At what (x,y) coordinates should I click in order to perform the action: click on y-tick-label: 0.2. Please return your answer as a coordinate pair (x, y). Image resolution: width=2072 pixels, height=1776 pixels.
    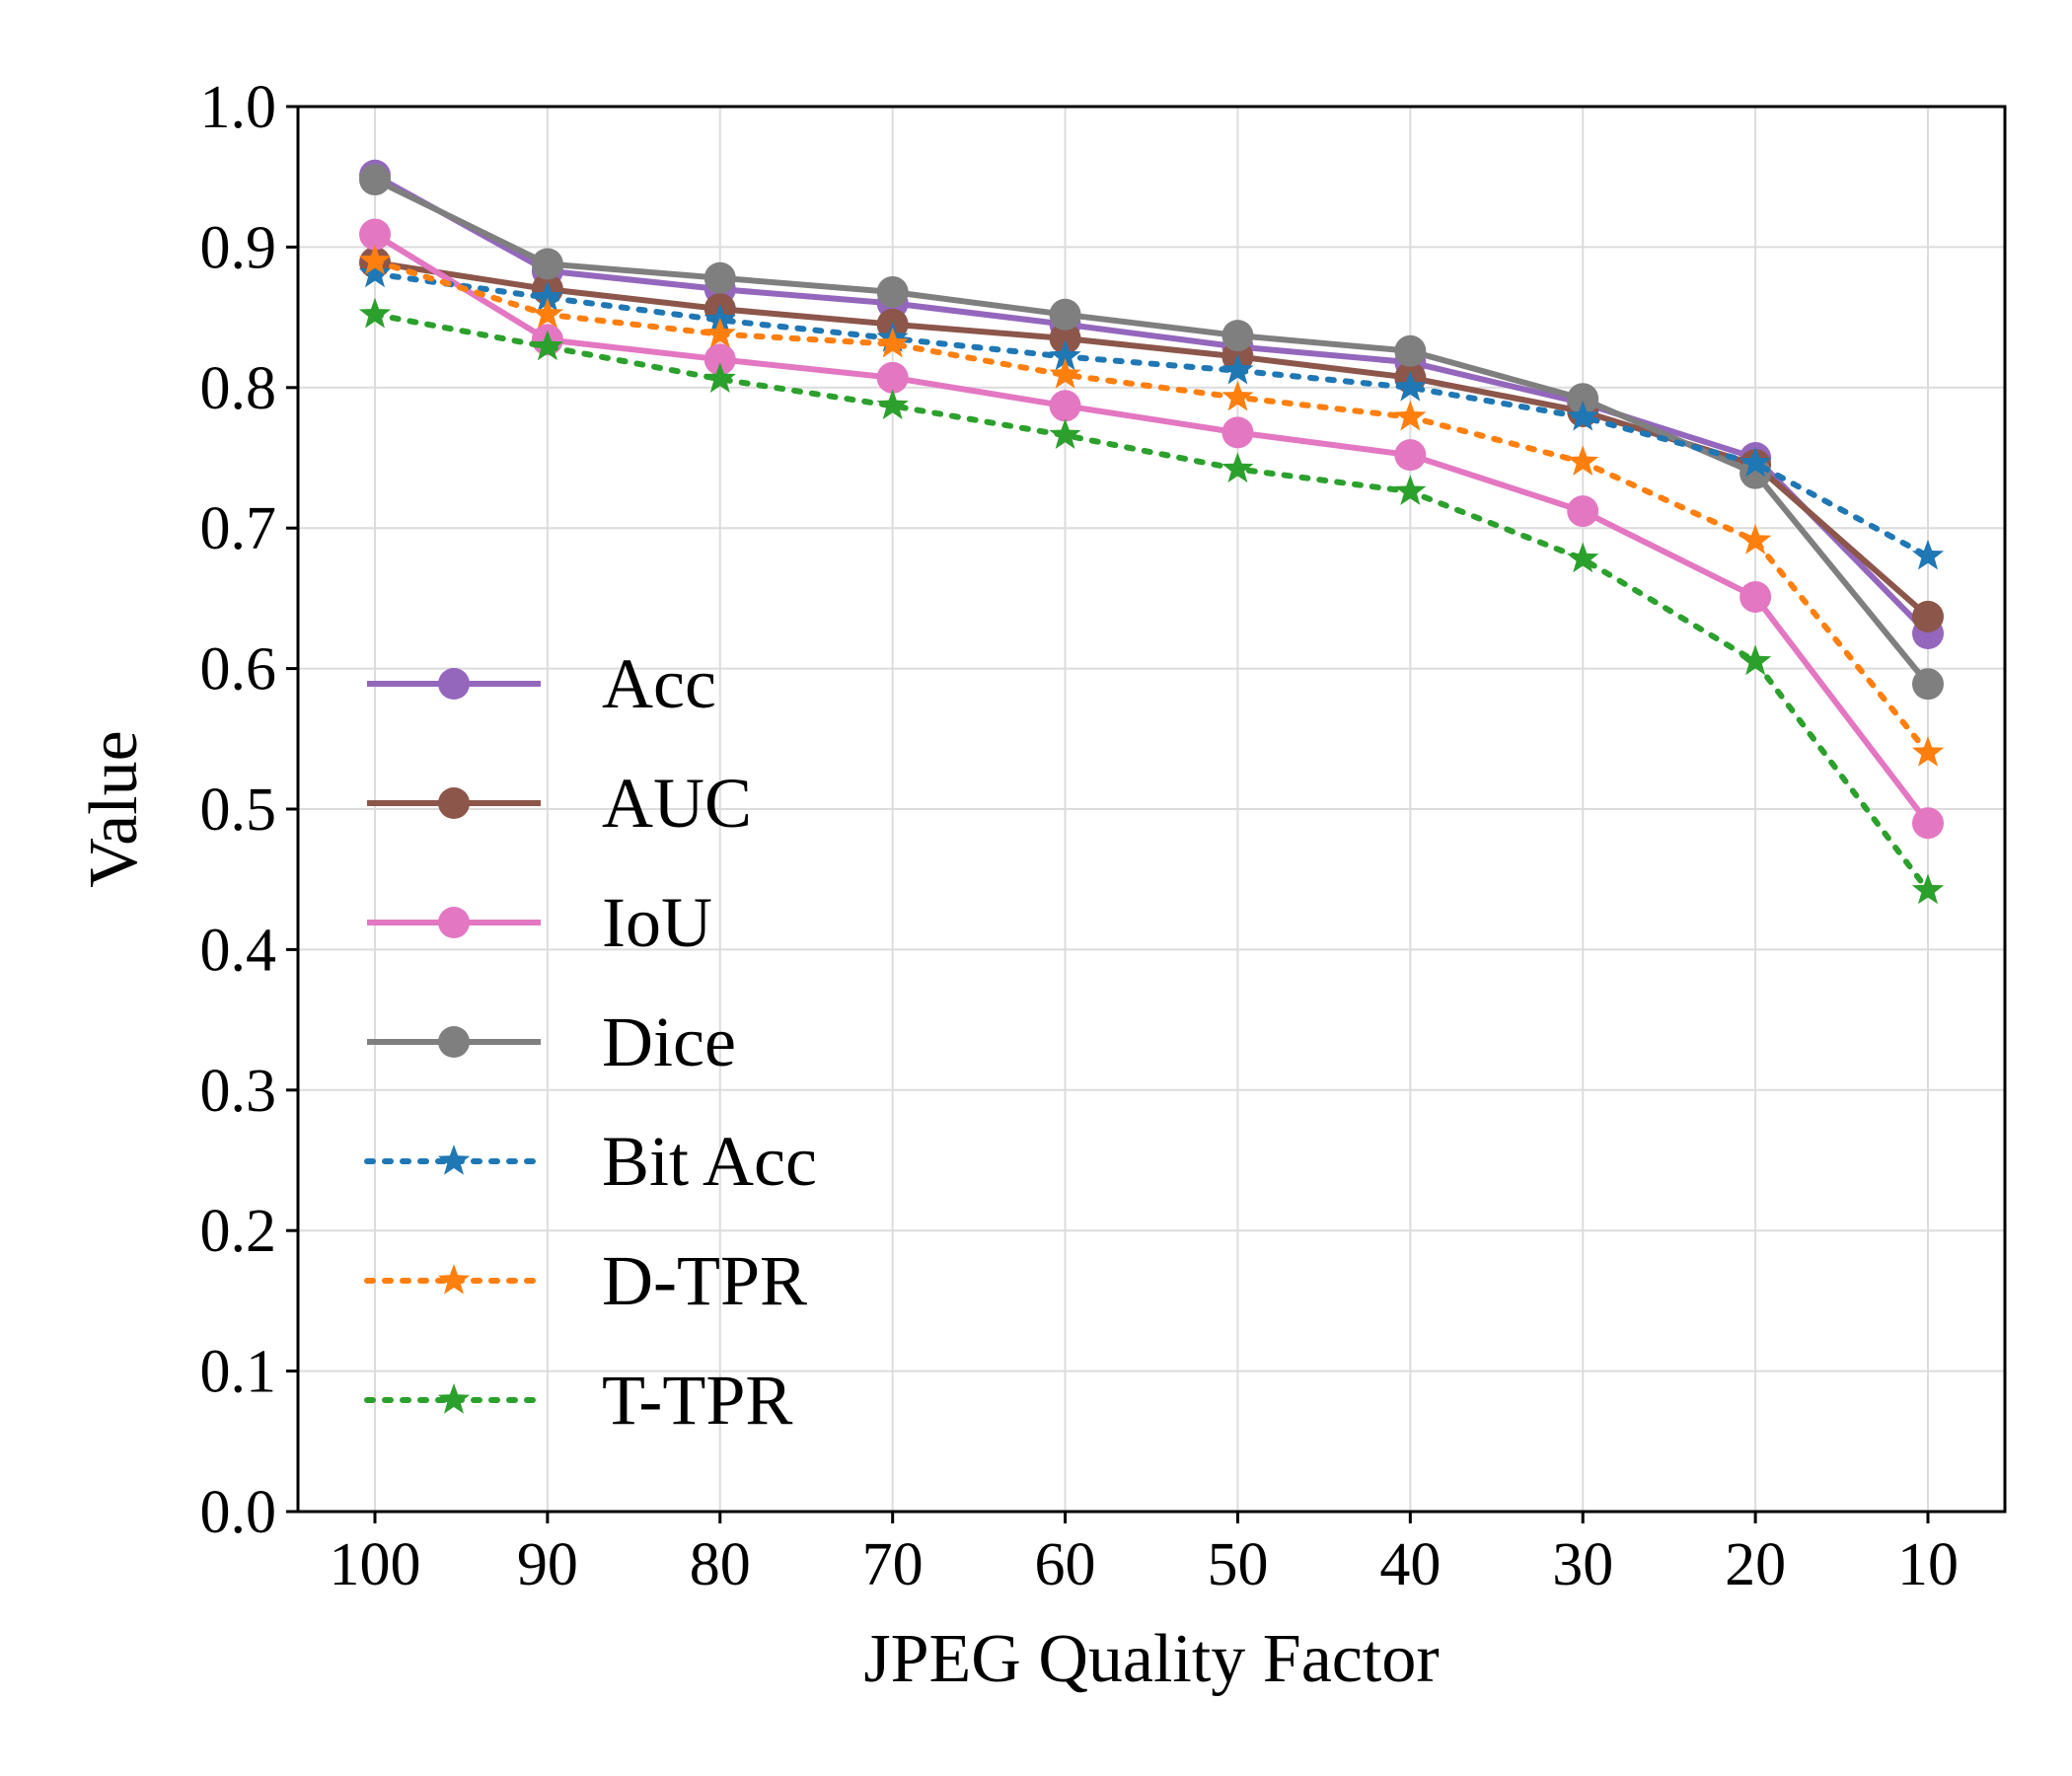
    Looking at the image, I should click on (239, 1232).